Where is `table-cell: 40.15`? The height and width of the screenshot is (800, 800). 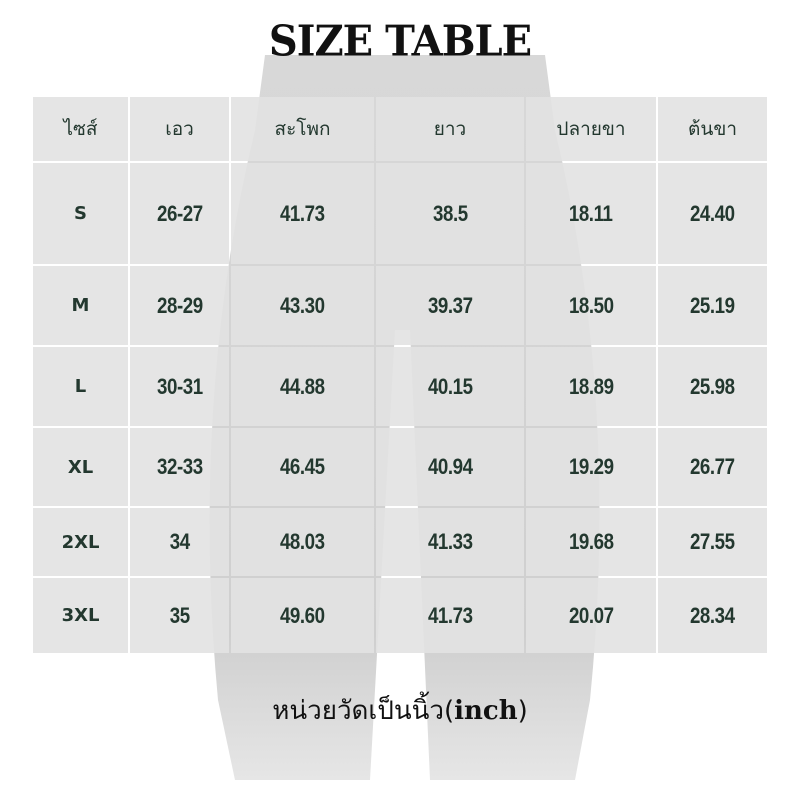
table-cell: 40.15 is located at coordinates (450, 386).